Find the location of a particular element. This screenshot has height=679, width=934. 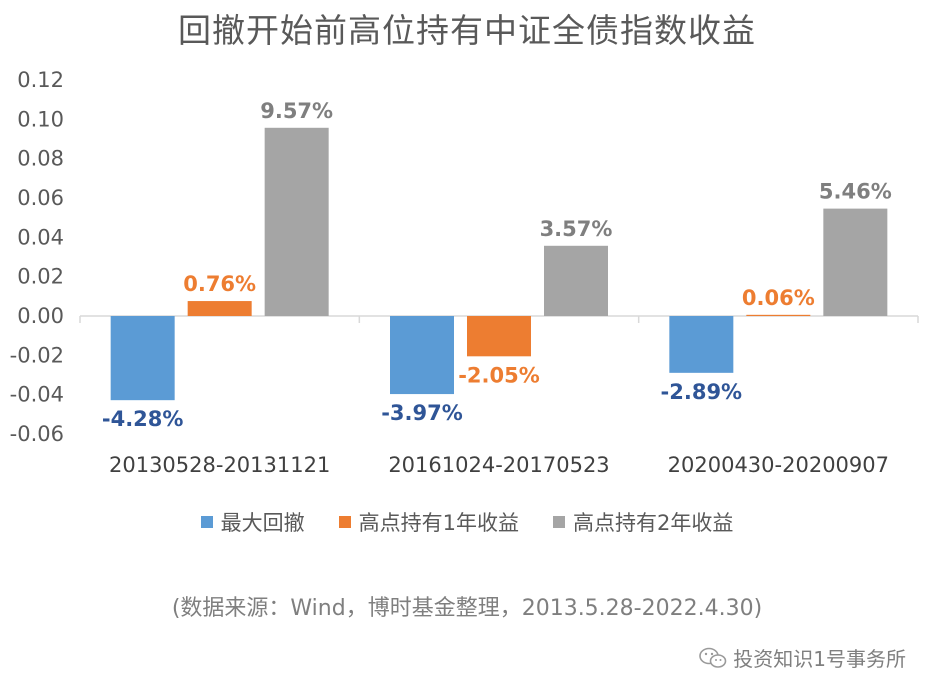

watermark: 投资知识1号事务所 is located at coordinates (802, 657).